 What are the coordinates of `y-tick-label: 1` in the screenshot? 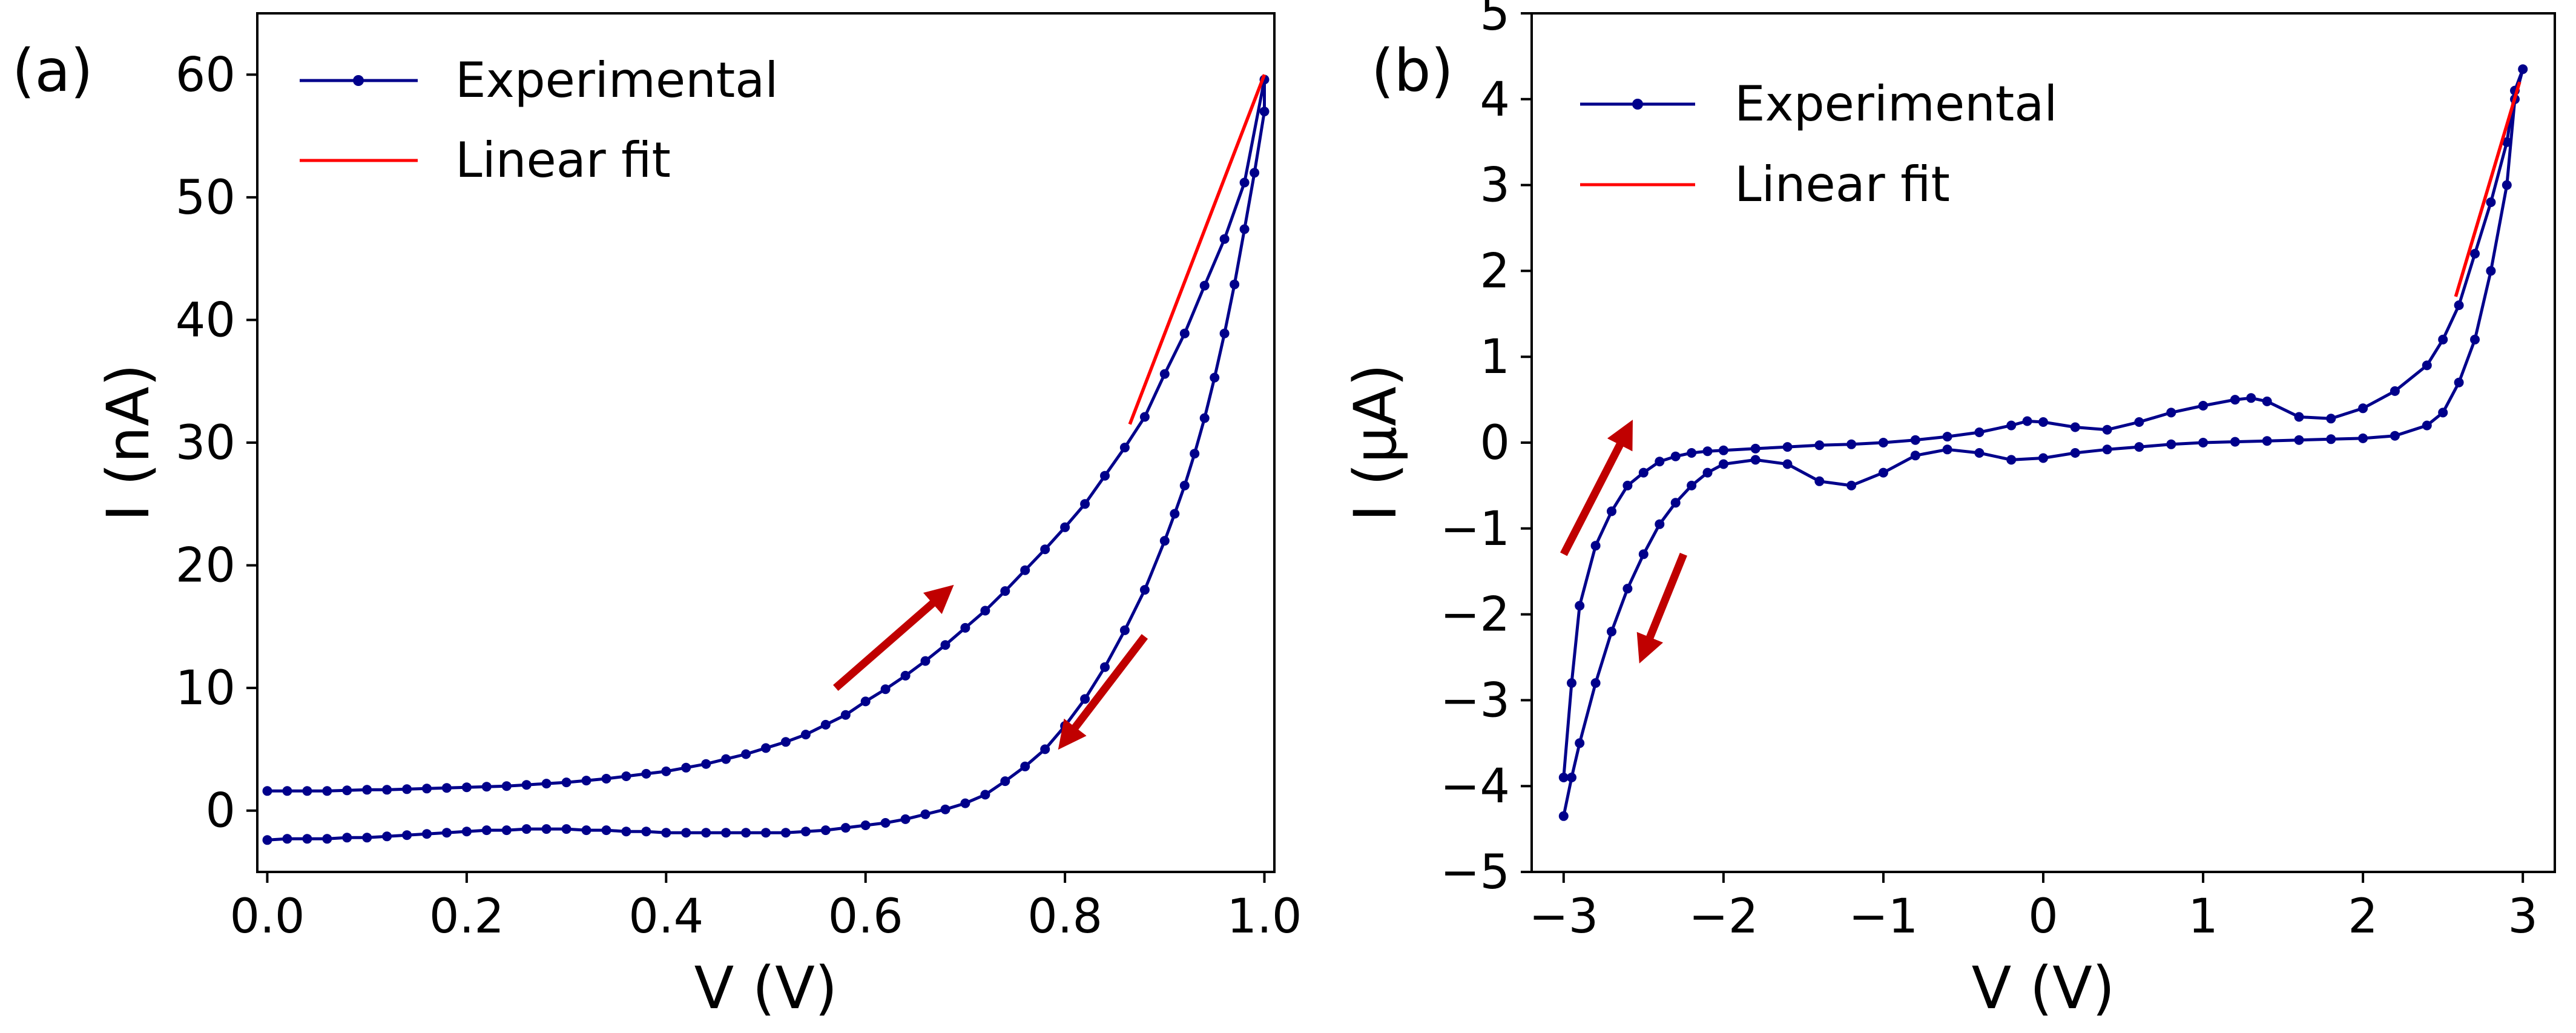 It's located at (1495, 357).